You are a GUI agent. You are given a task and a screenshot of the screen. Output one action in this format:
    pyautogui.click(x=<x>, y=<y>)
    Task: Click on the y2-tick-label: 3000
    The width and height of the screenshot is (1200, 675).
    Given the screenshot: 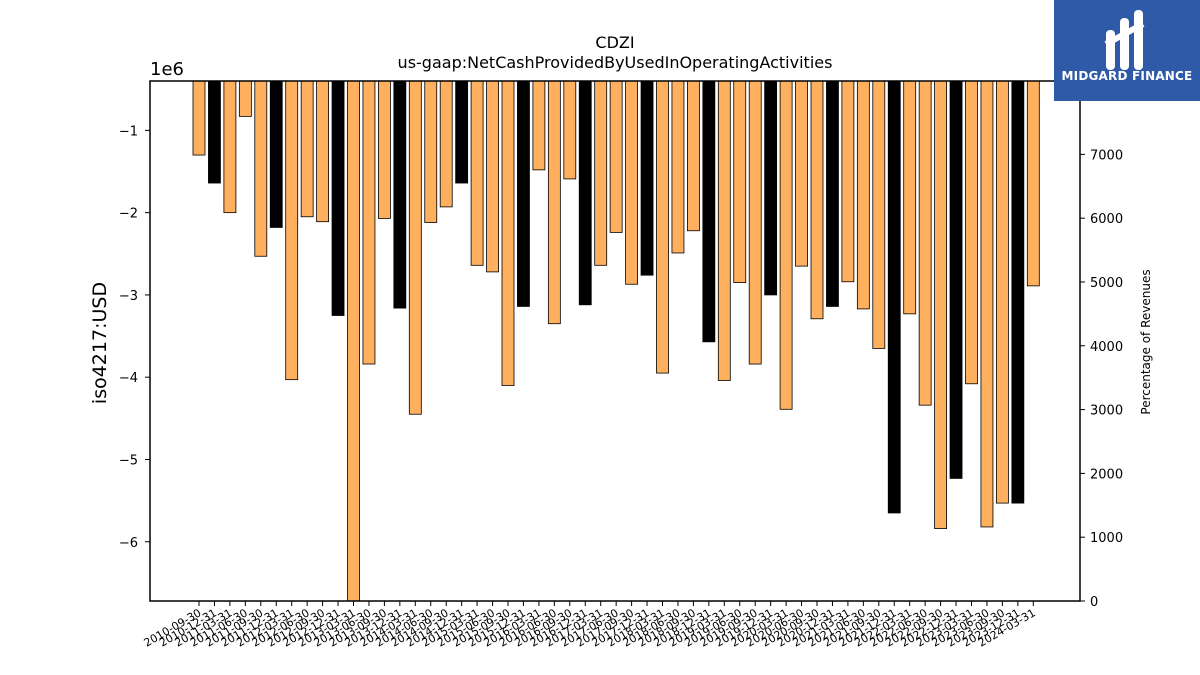 What is the action you would take?
    pyautogui.click(x=1106, y=411)
    